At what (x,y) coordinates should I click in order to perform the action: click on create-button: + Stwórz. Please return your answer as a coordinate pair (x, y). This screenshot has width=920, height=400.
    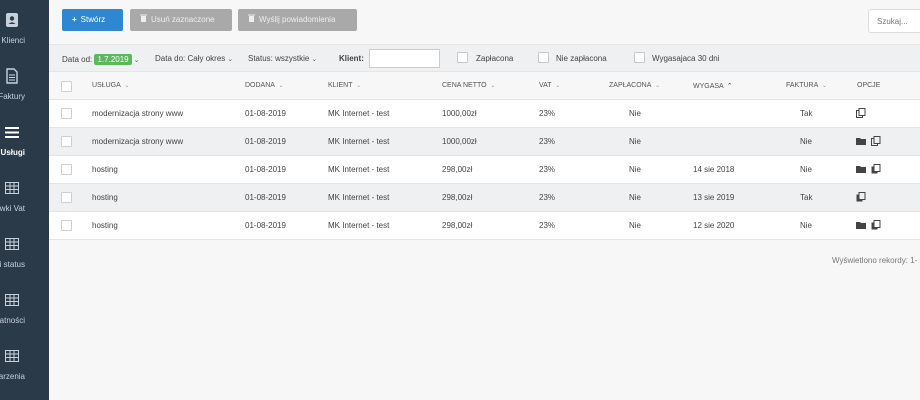
    Looking at the image, I should click on (92, 20).